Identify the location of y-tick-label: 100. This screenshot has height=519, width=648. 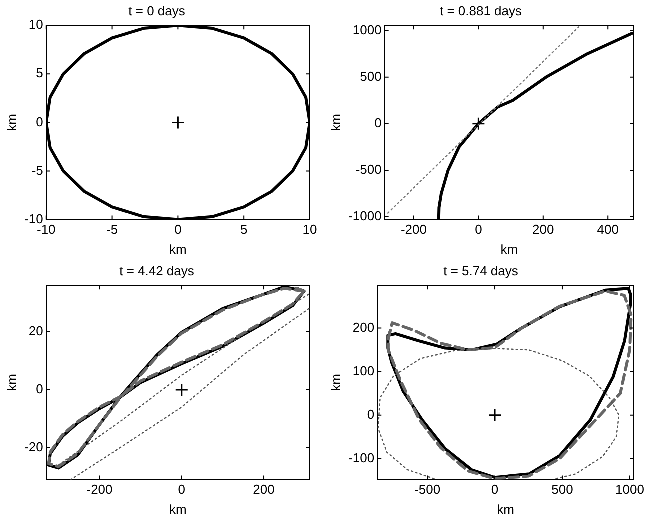
(363, 370).